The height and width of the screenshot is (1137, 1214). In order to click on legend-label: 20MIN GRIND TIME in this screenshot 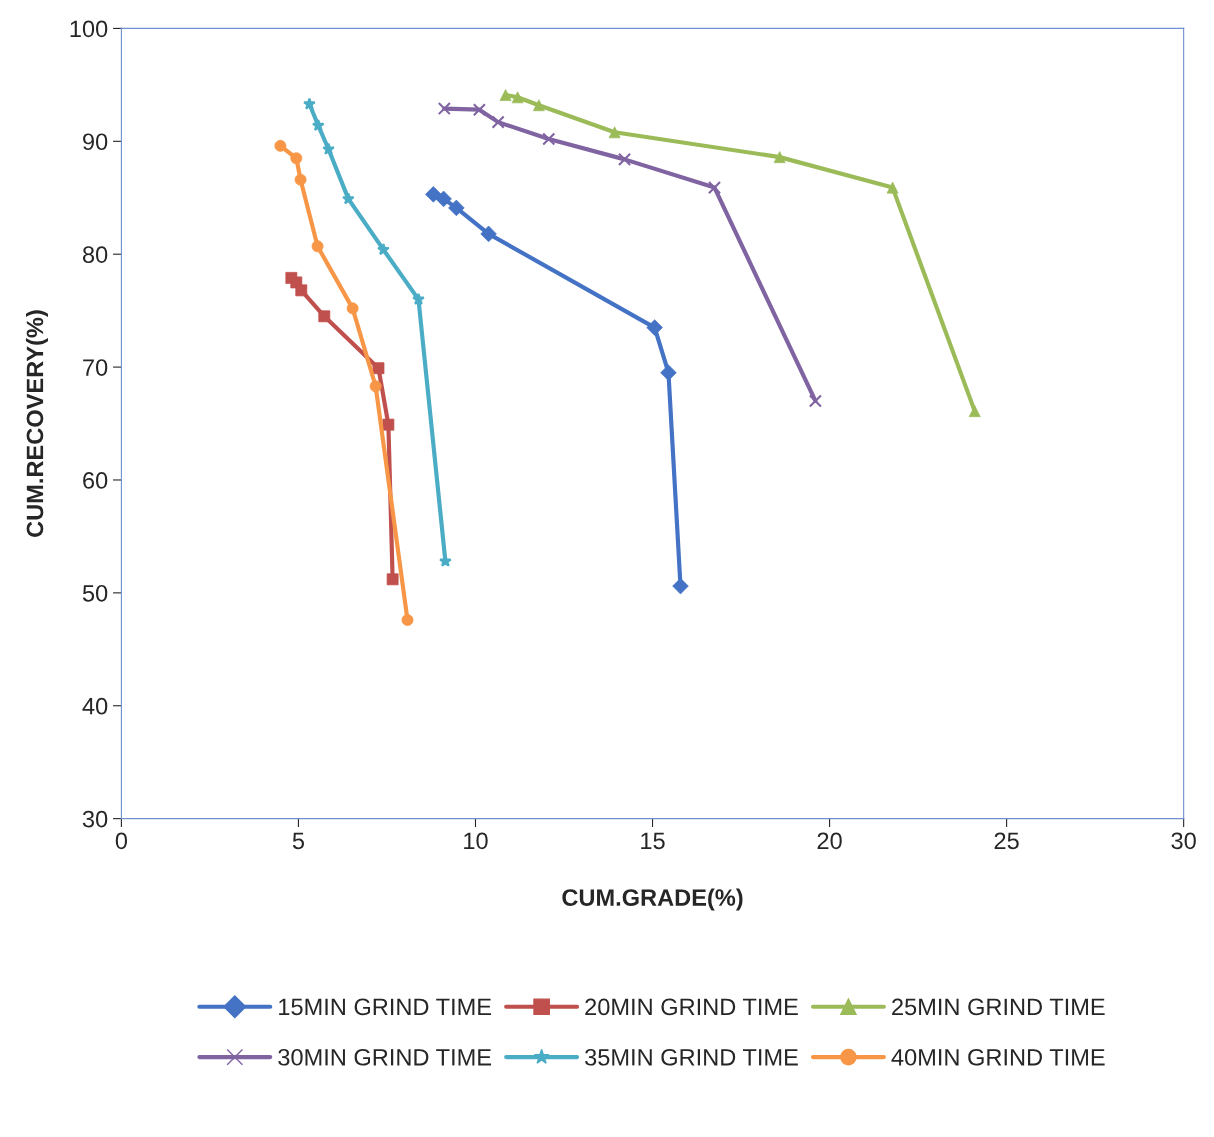, I will do `click(691, 1007)`.